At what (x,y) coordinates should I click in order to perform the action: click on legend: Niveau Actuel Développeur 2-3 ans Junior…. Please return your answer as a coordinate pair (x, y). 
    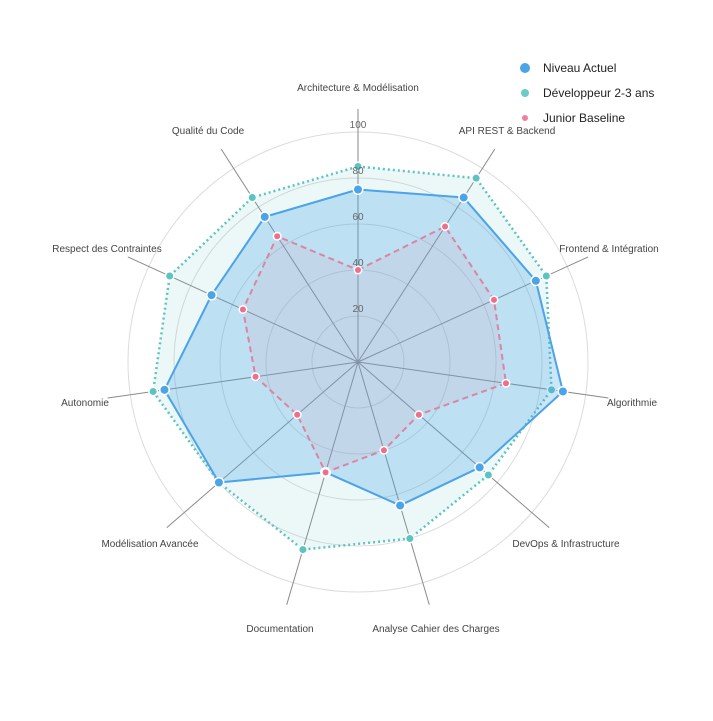
    Looking at the image, I should click on (587, 92).